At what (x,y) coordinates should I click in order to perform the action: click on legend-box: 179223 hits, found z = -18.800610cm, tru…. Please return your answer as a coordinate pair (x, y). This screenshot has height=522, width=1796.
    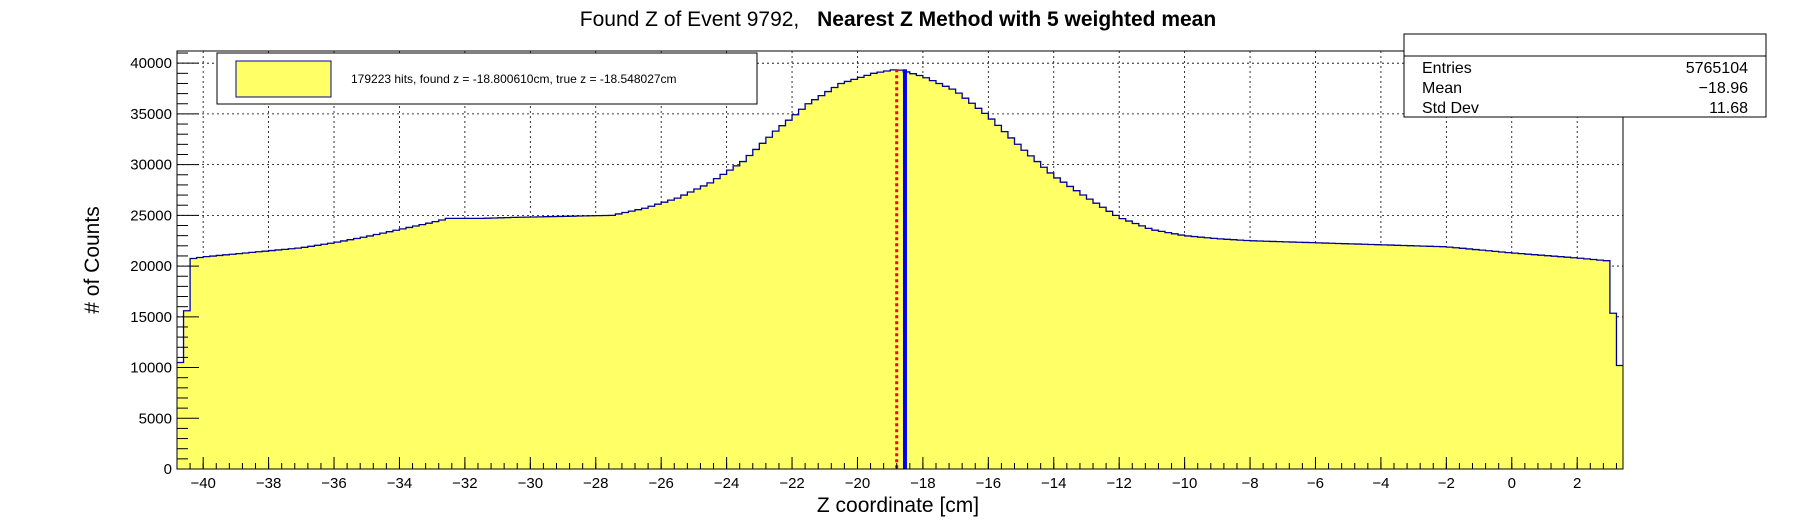
    Looking at the image, I should click on (487, 78).